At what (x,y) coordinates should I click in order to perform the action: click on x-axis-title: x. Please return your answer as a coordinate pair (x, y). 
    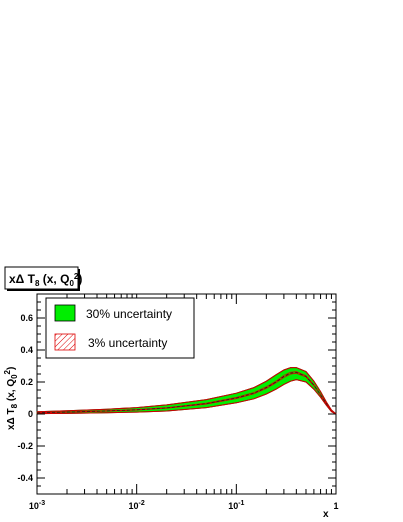
    Looking at the image, I should click on (326, 514).